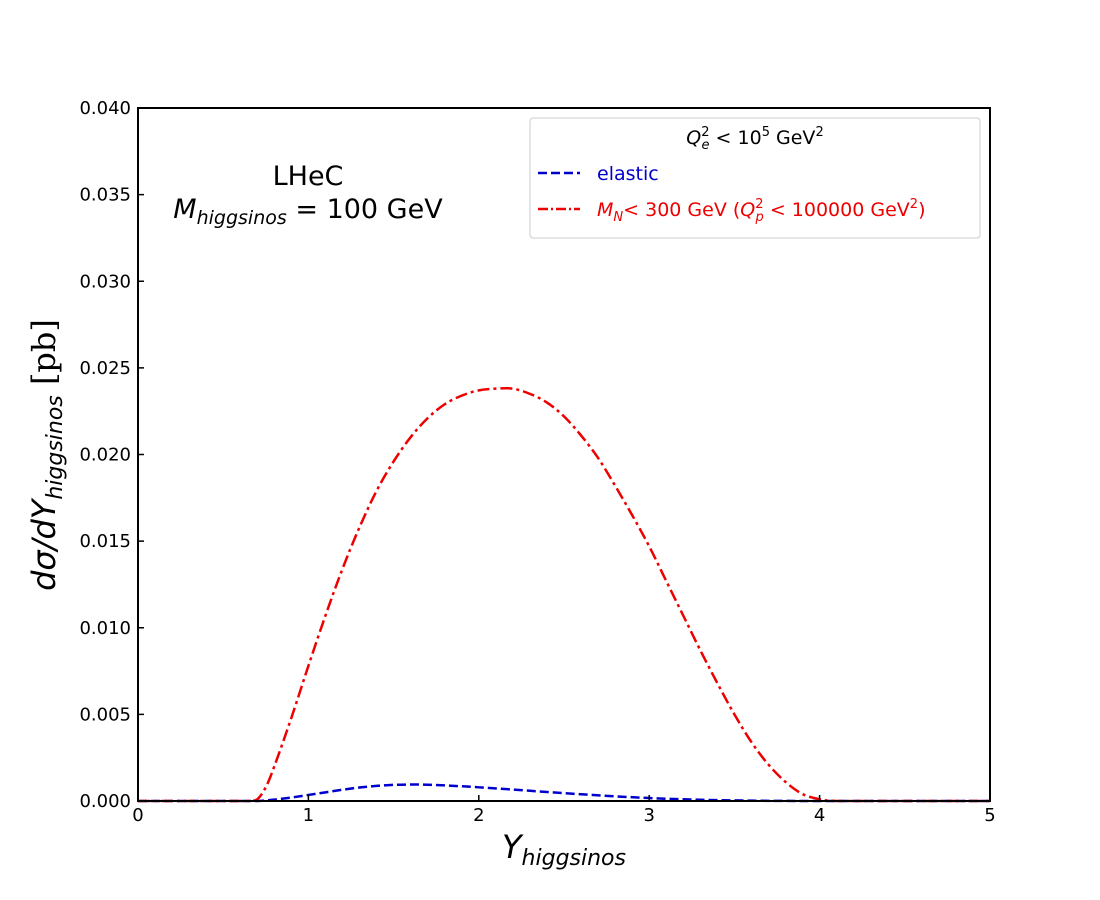  What do you see at coordinates (184, 209) in the screenshot?
I see `annotation-mass-symbol: M` at bounding box center [184, 209].